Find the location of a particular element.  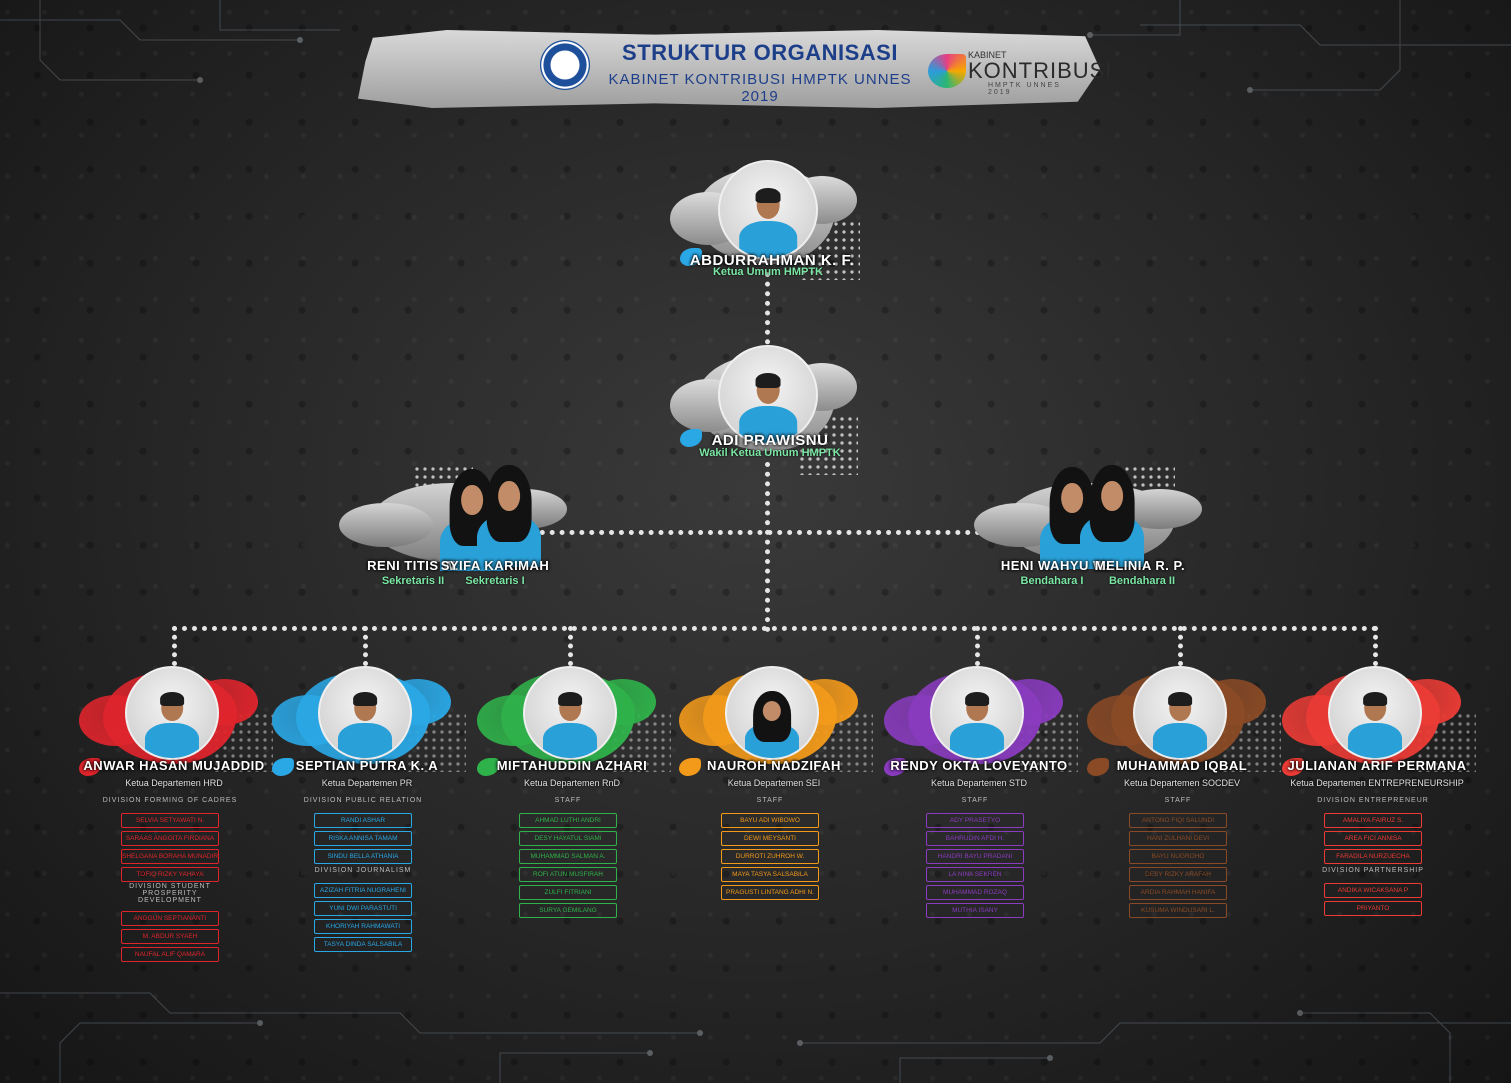

department-head-name: JULIANAN ARIF PERMANA is located at coordinates (1377, 765).